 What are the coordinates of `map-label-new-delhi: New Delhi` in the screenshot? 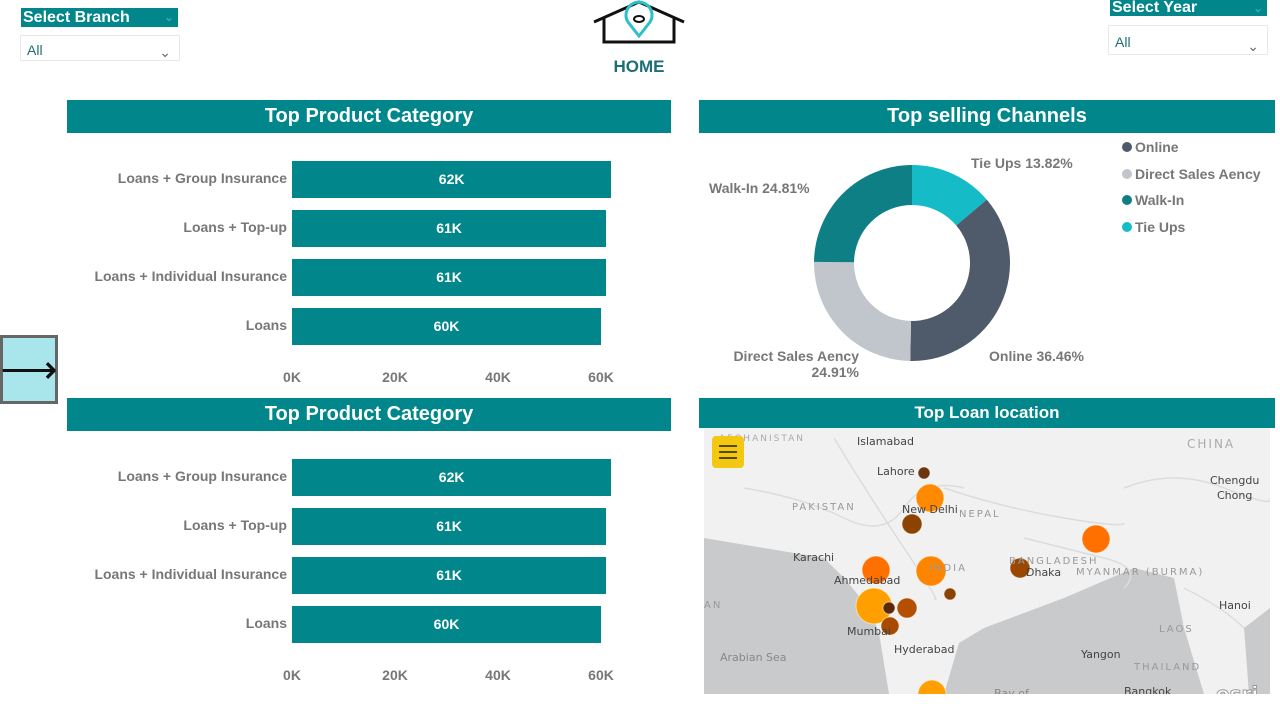 It's located at (930, 509).